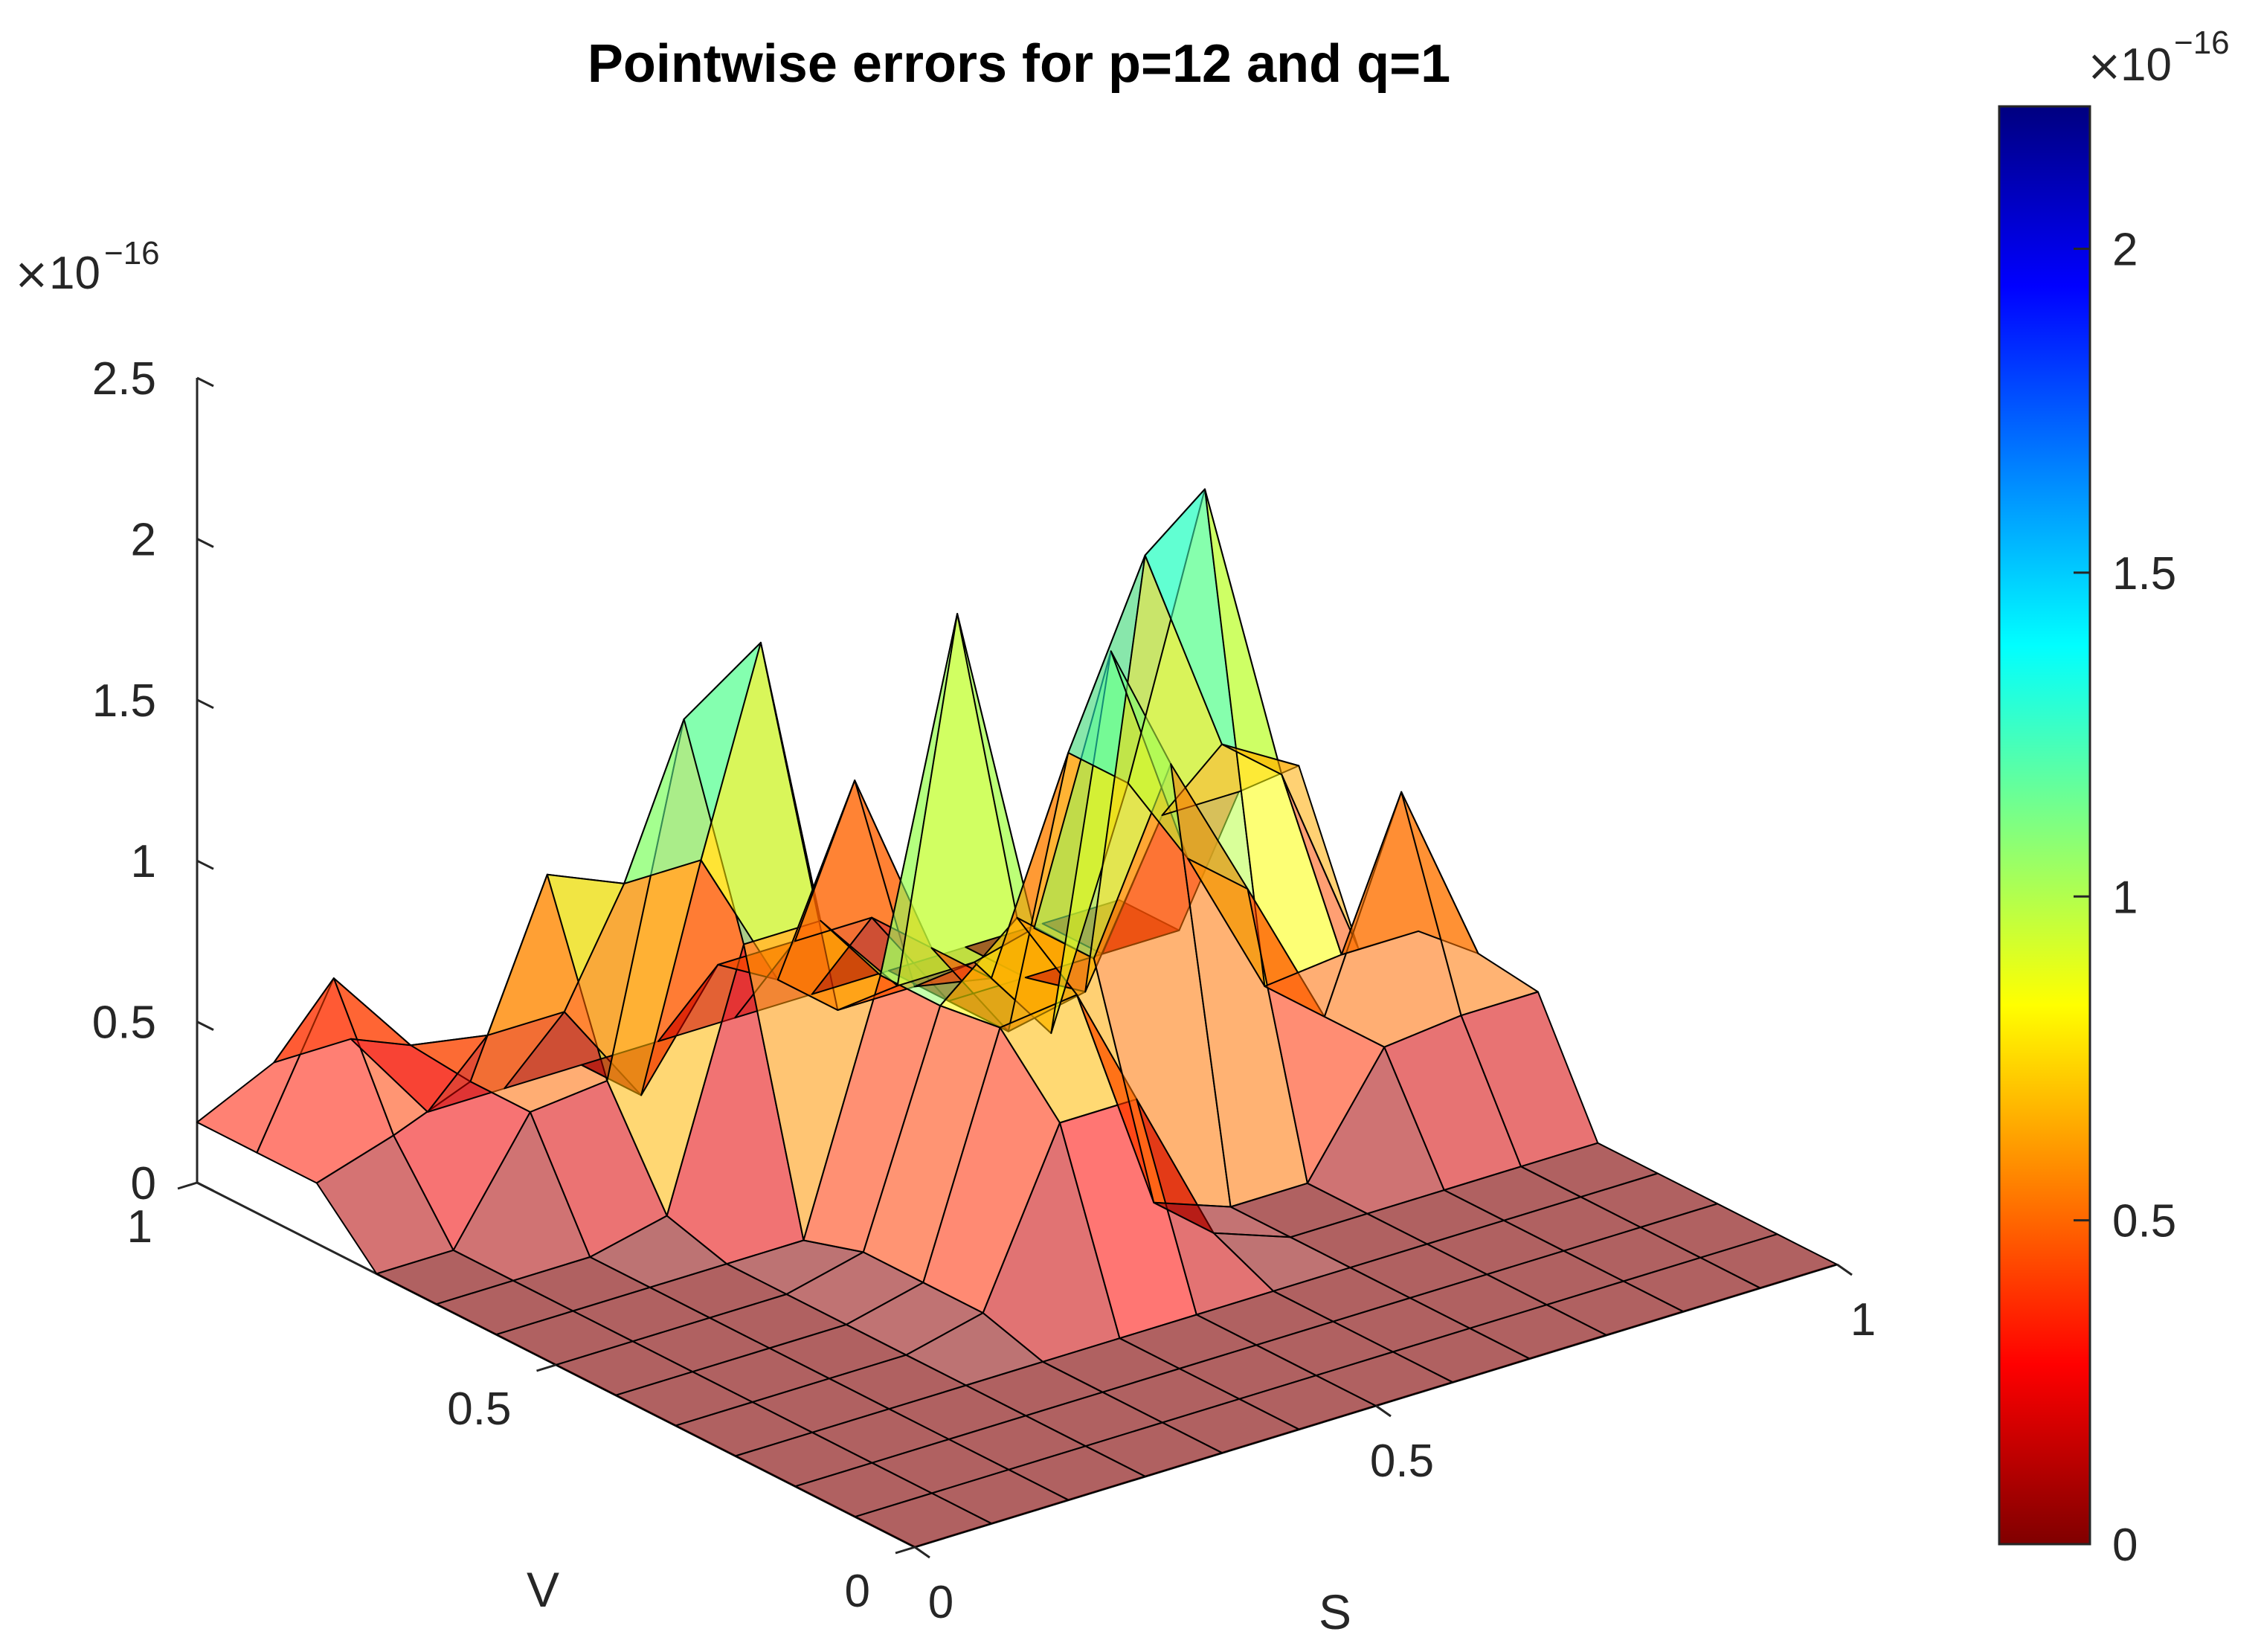 This screenshot has height=1652, width=2261. Describe the element at coordinates (144, 862) in the screenshot. I see `z-tick-label: 1` at that location.